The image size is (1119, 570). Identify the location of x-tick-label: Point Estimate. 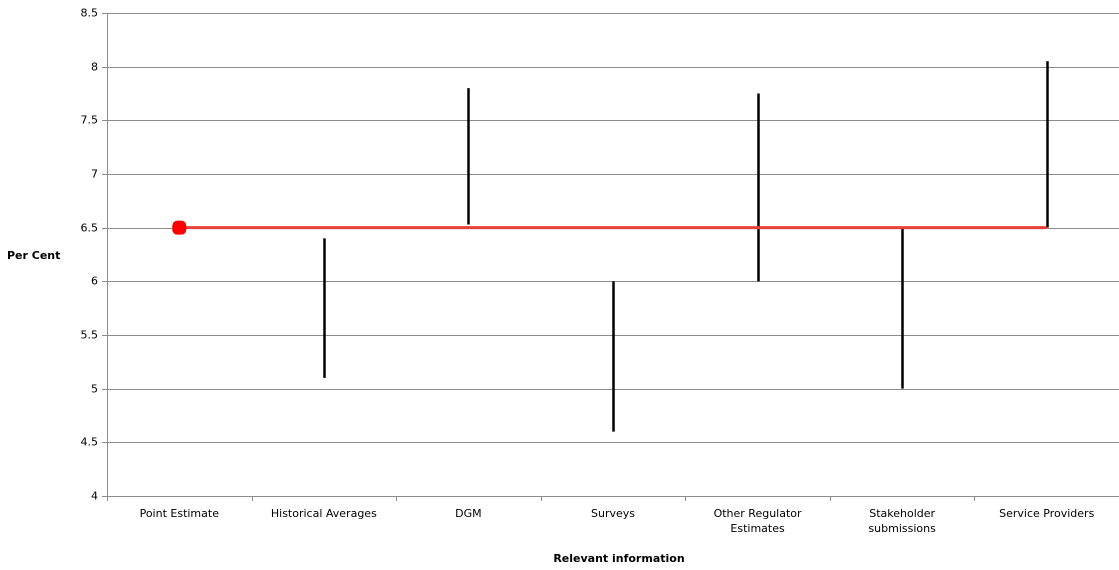
(180, 513).